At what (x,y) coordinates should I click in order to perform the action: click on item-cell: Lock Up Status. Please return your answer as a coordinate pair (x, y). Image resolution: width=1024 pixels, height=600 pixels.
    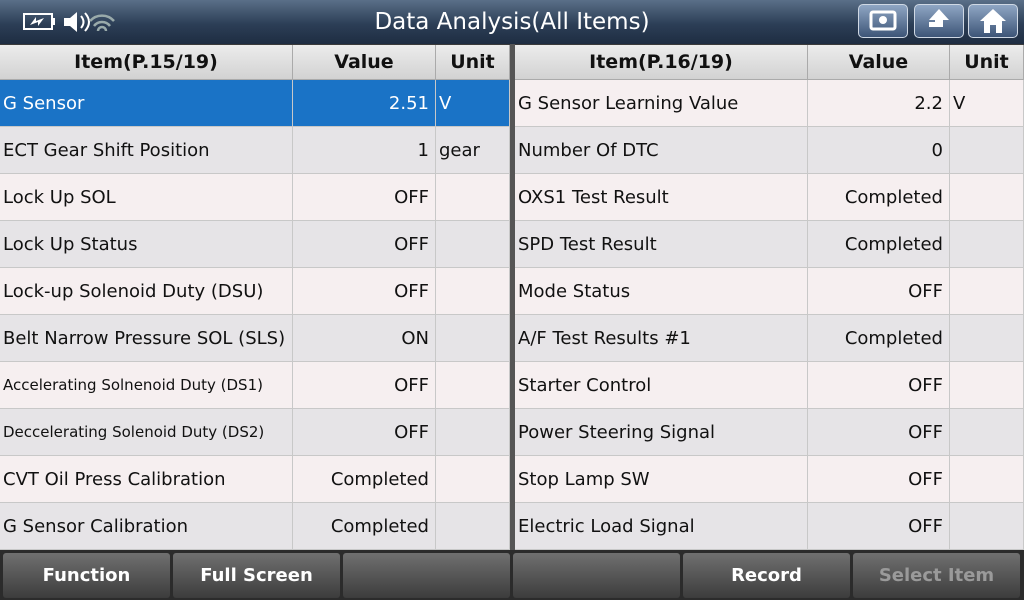
    Looking at the image, I should click on (146, 244).